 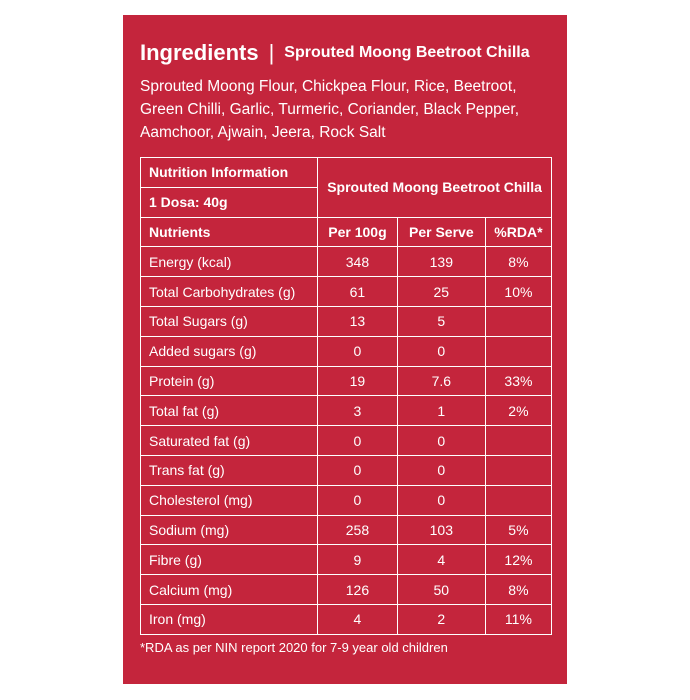 I want to click on cell-value: 1, so click(x=441, y=411).